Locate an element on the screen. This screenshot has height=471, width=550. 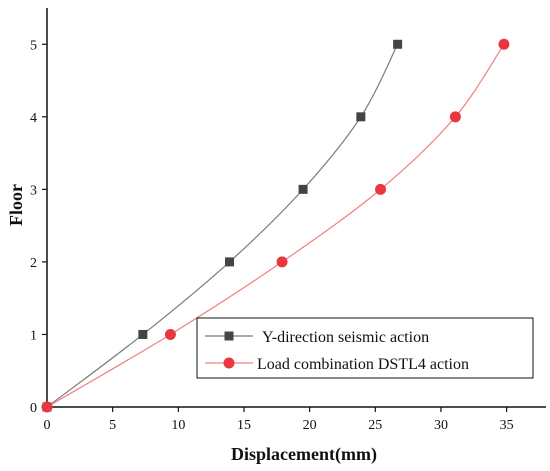
legend-item: Load combination DSTL4 action is located at coordinates (337, 364).